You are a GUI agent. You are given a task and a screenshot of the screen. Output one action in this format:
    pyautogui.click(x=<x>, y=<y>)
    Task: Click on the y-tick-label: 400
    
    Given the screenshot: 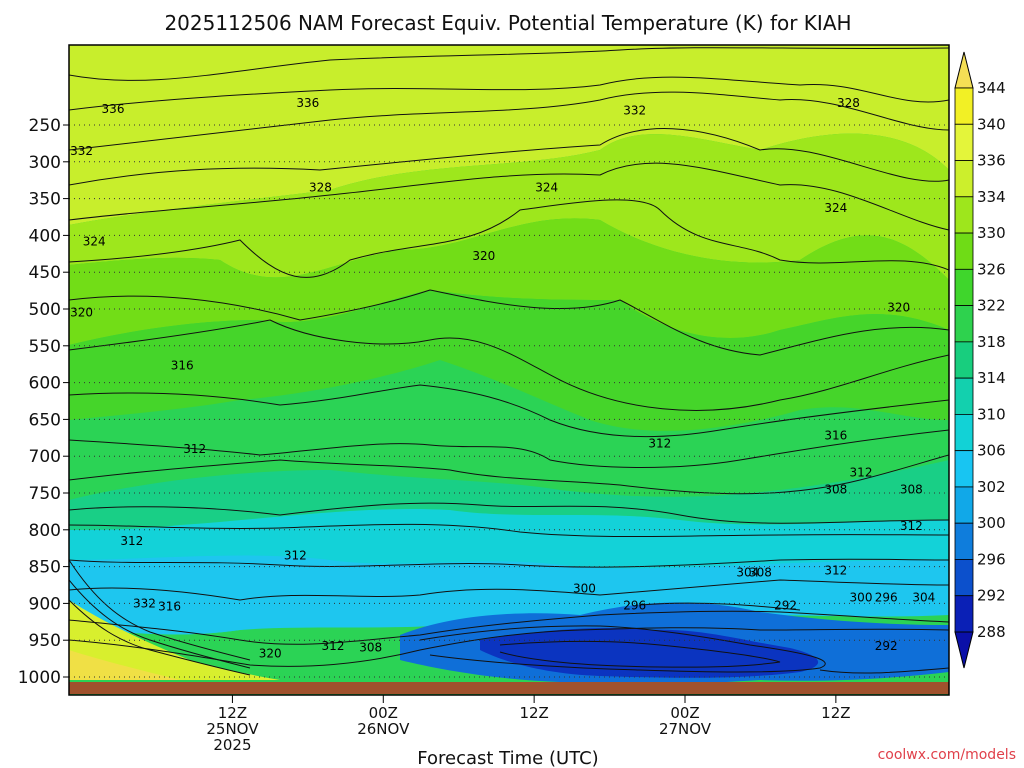 What is the action you would take?
    pyautogui.click(x=45, y=236)
    